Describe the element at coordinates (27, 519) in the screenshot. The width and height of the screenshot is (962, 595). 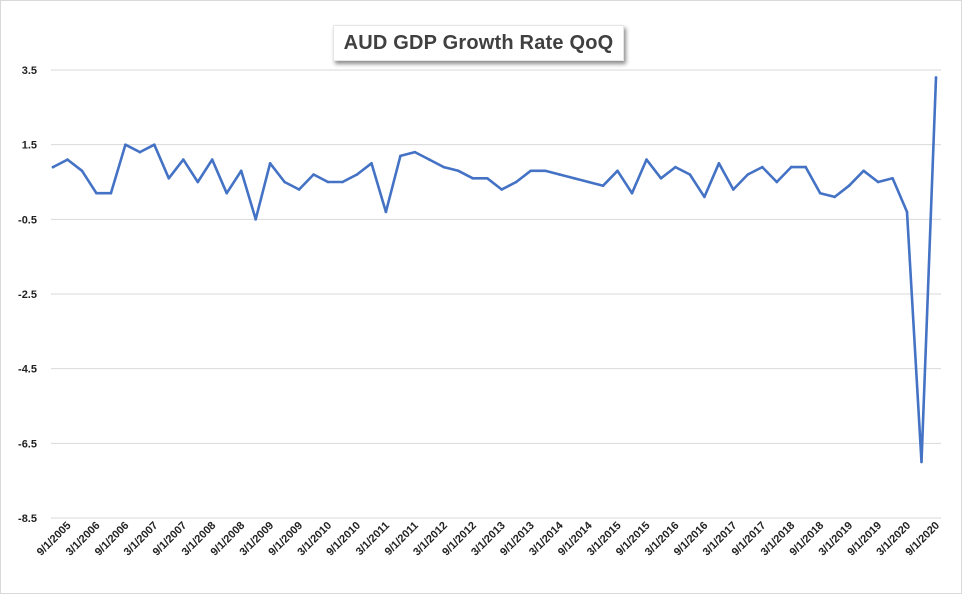
I see `y-tick-label: -8.5` at that location.